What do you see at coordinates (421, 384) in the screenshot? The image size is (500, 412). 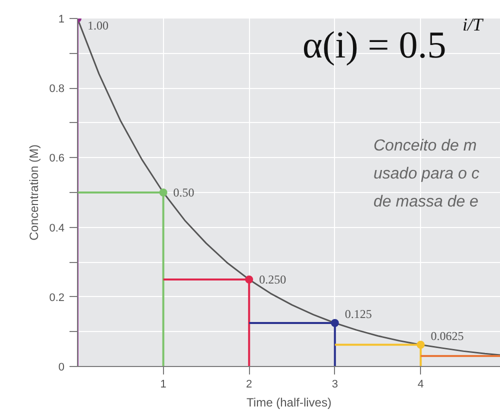 I see `x-tick-label: 4` at bounding box center [421, 384].